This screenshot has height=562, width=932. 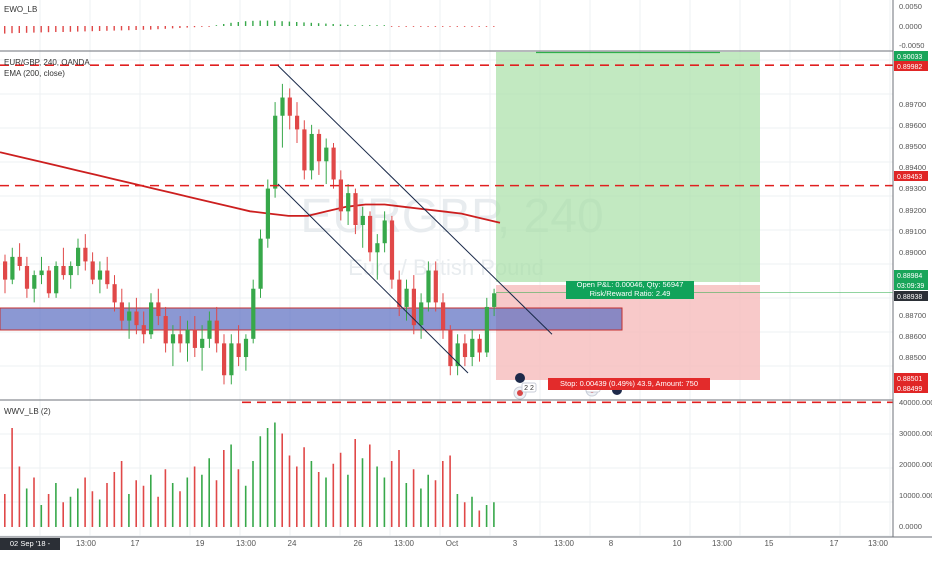 I want to click on stop-info-box: Stop: 0.00439 (0.49%) 43.9, Amount: 750, so click(x=629, y=384).